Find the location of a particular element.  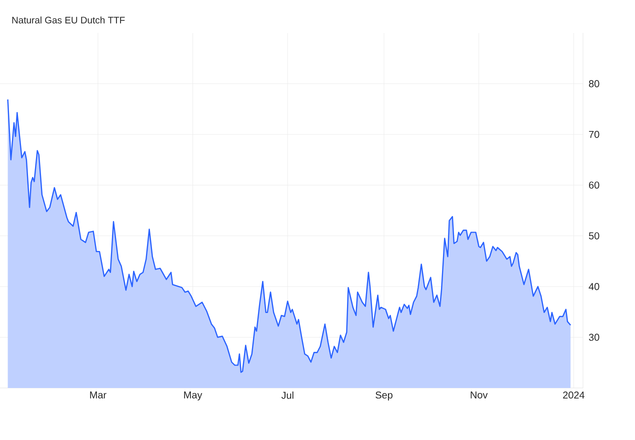

y-tick-label: 60 is located at coordinates (594, 185).